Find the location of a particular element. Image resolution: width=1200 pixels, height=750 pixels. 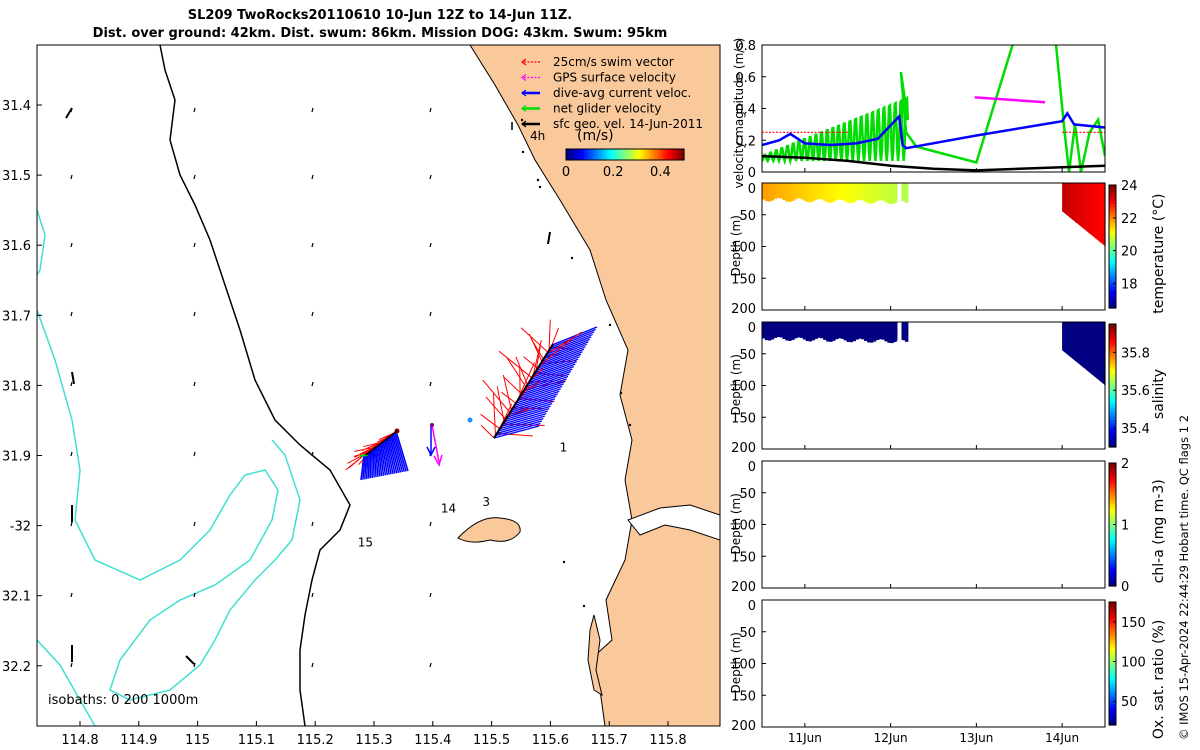

map-y-tick-label: 31.7 is located at coordinates (16, 316).